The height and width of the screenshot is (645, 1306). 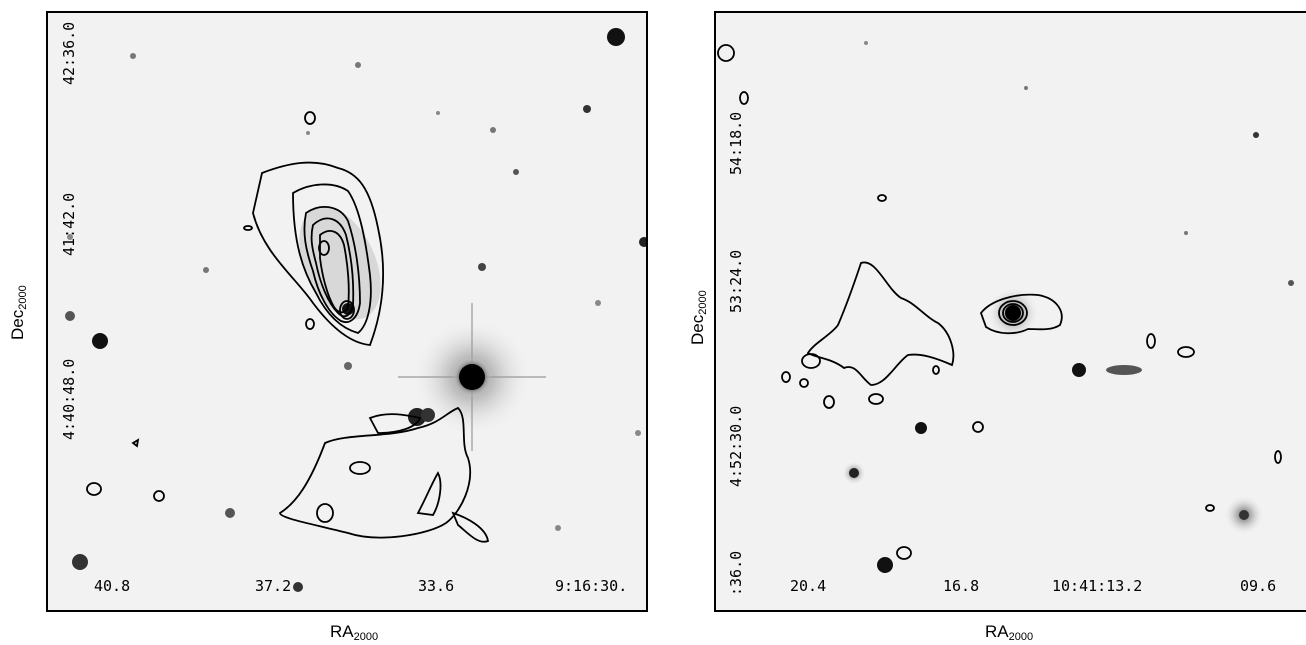 I want to click on x-tick-label: 20.4, so click(x=808, y=586).